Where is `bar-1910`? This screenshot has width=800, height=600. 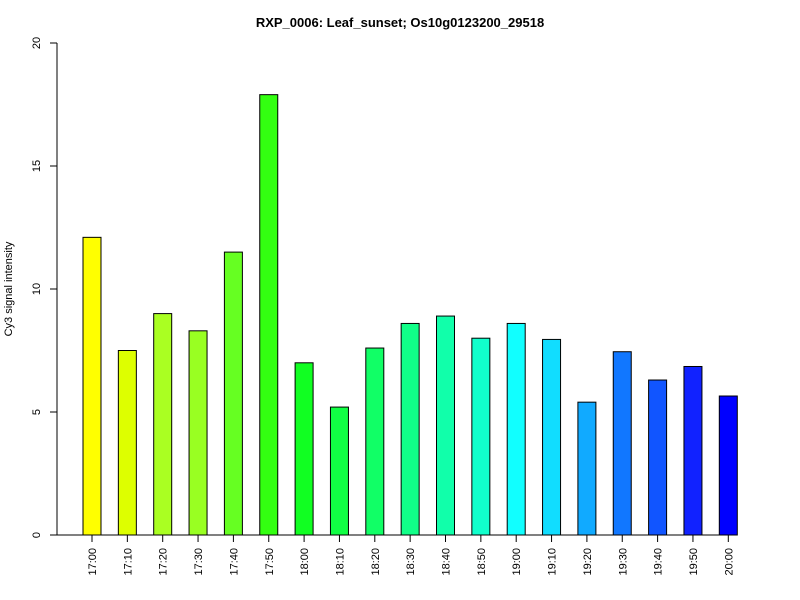 bar-1910 is located at coordinates (552, 437).